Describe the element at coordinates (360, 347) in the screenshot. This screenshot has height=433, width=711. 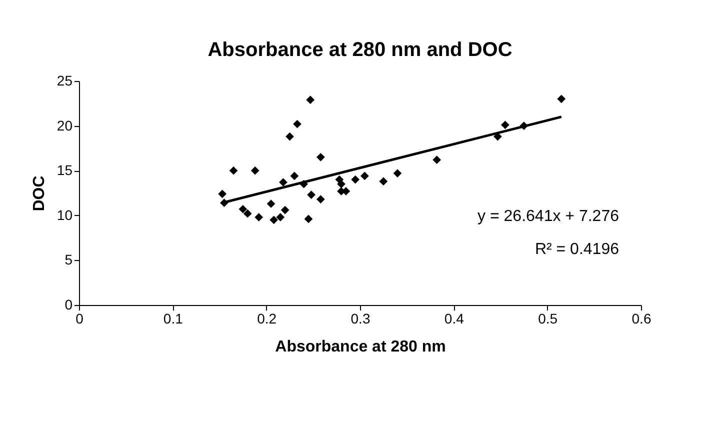
I see `x-axis-title: Absorbance at 280 nm` at that location.